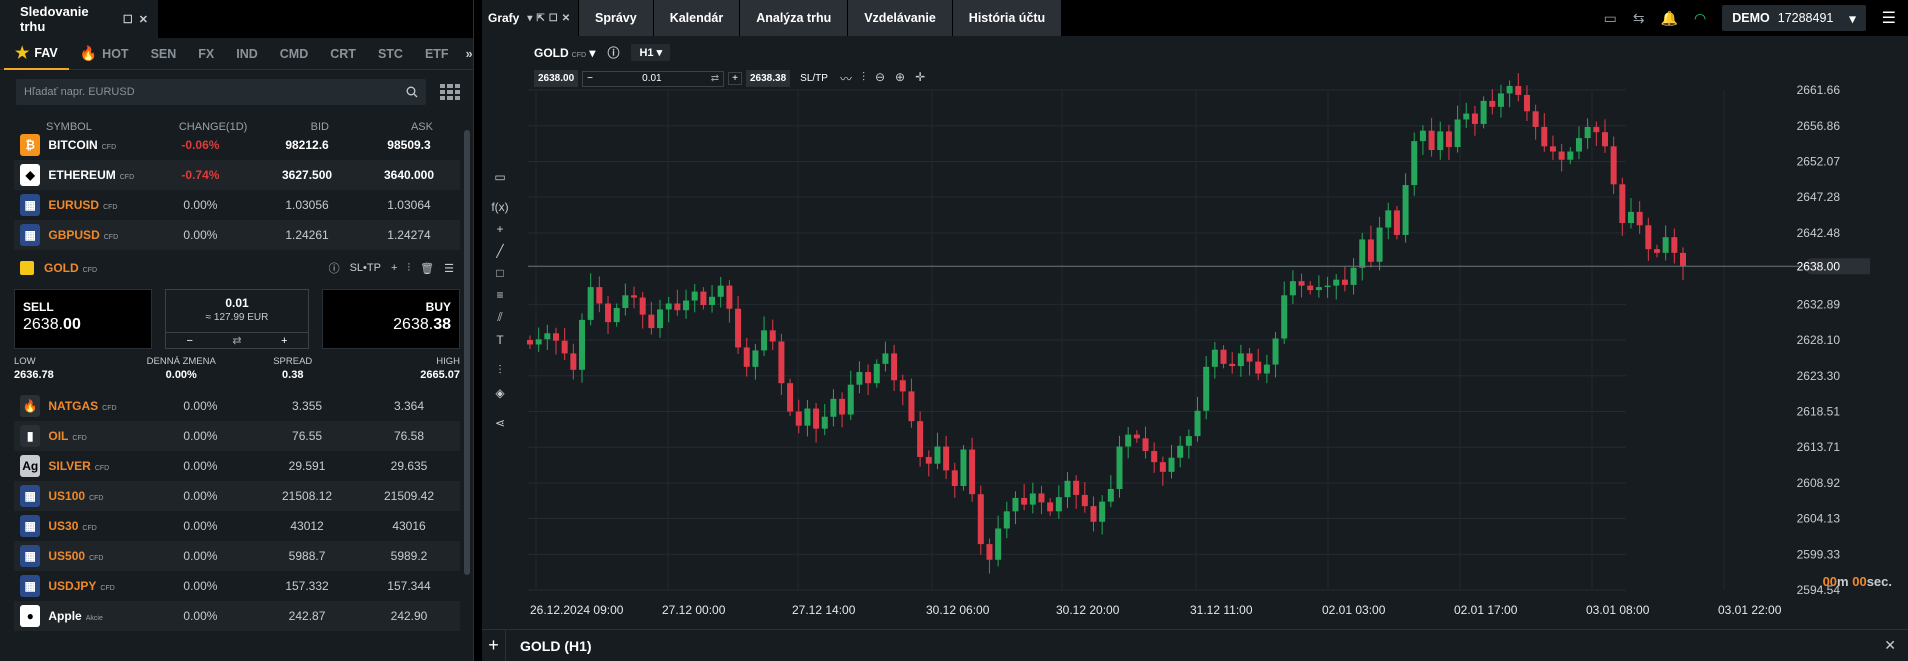 The width and height of the screenshot is (1908, 661). Describe the element at coordinates (237, 526) in the screenshot. I see `watchlist-row: ▦ US30 CFD 0.00% 43012 43016` at that location.